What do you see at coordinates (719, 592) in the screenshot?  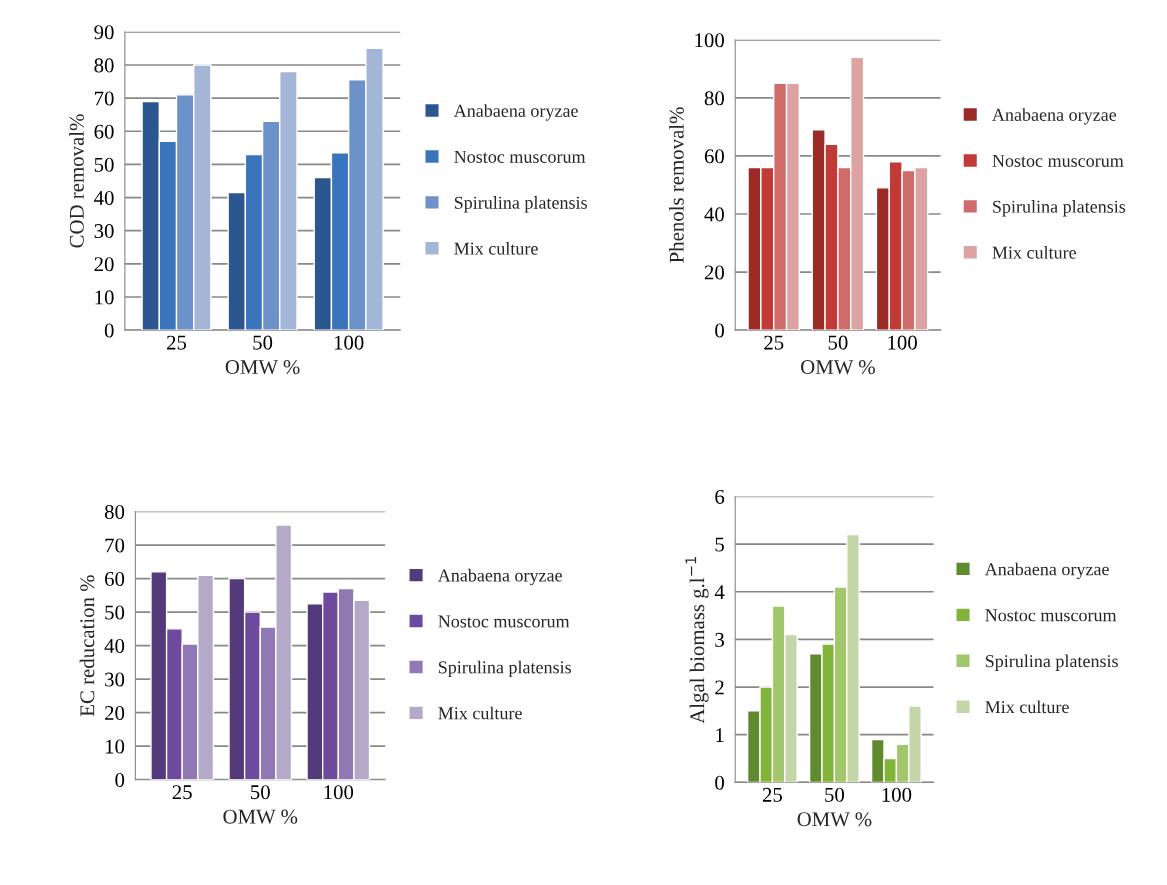 I see `y-tick-label: 4` at bounding box center [719, 592].